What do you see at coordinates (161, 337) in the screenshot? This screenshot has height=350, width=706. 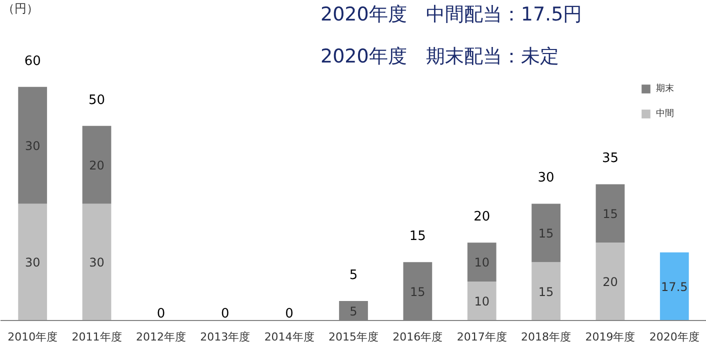 I see `x-tick-label: 2012年度` at bounding box center [161, 337].